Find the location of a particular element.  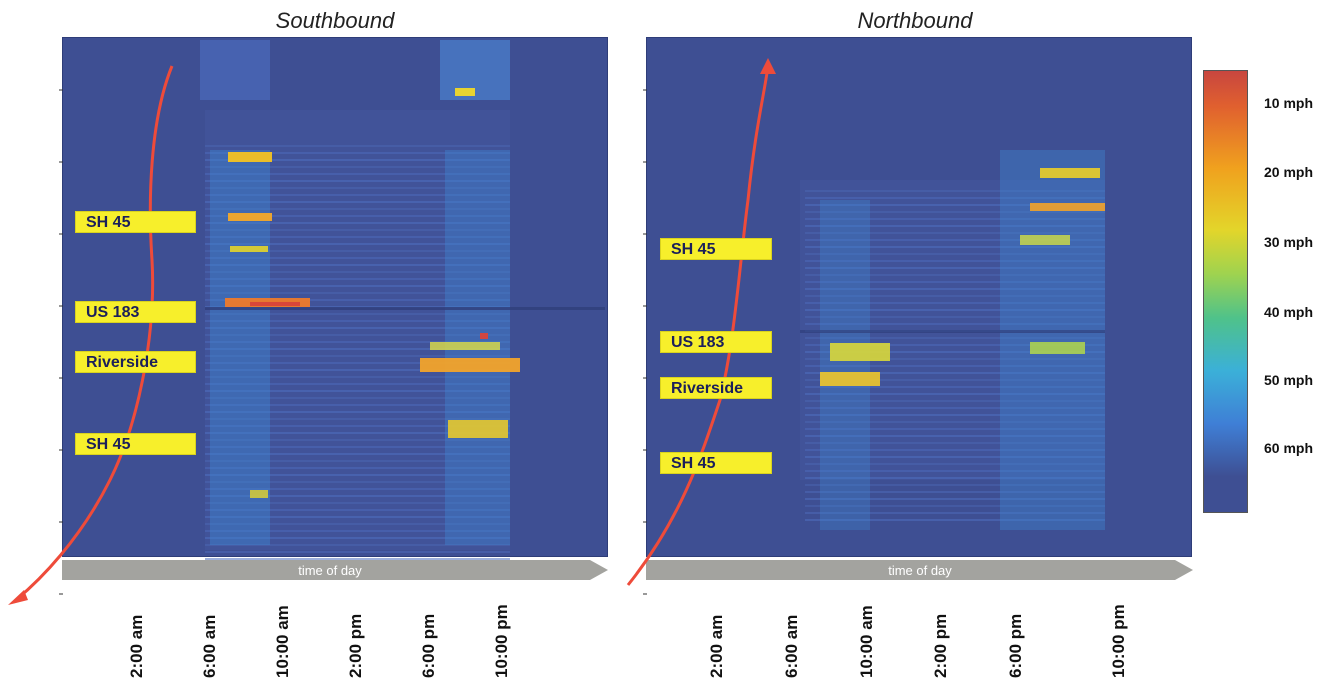

nb-tick-label: 2:00 pm is located at coordinates (940, 645).